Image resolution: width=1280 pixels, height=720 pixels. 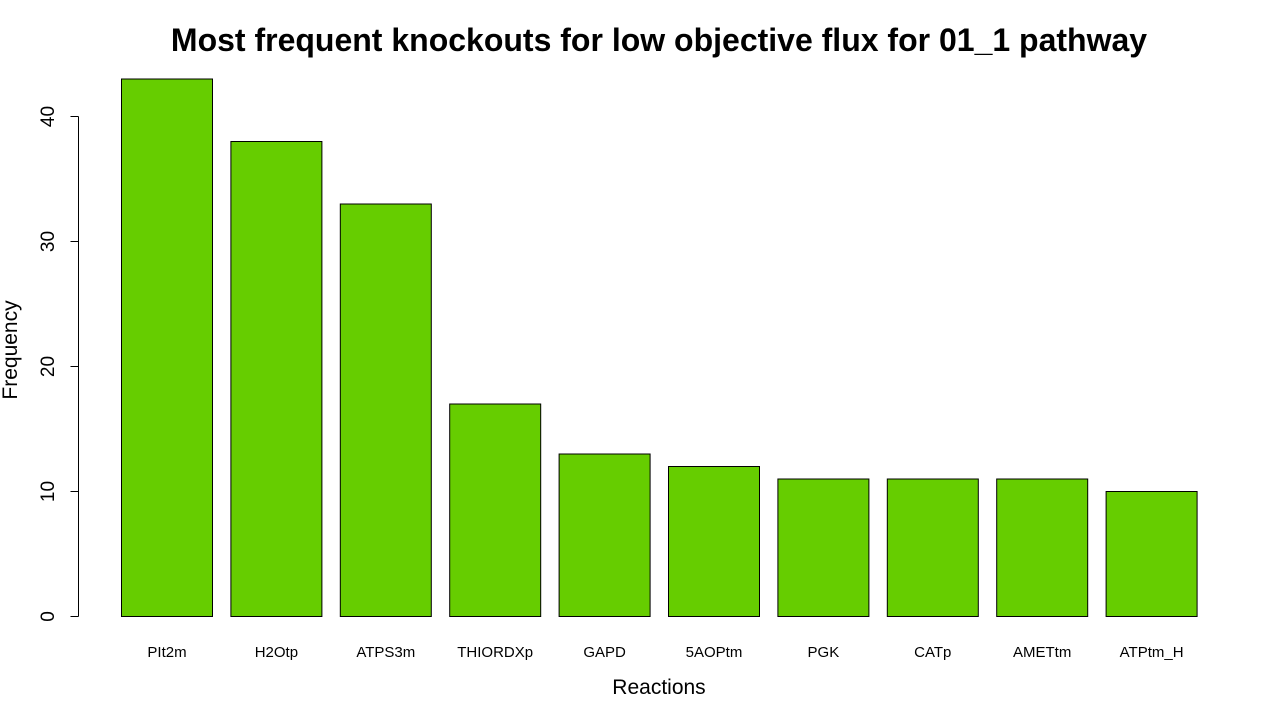 What do you see at coordinates (823, 547) in the screenshot?
I see `bar-pgk` at bounding box center [823, 547].